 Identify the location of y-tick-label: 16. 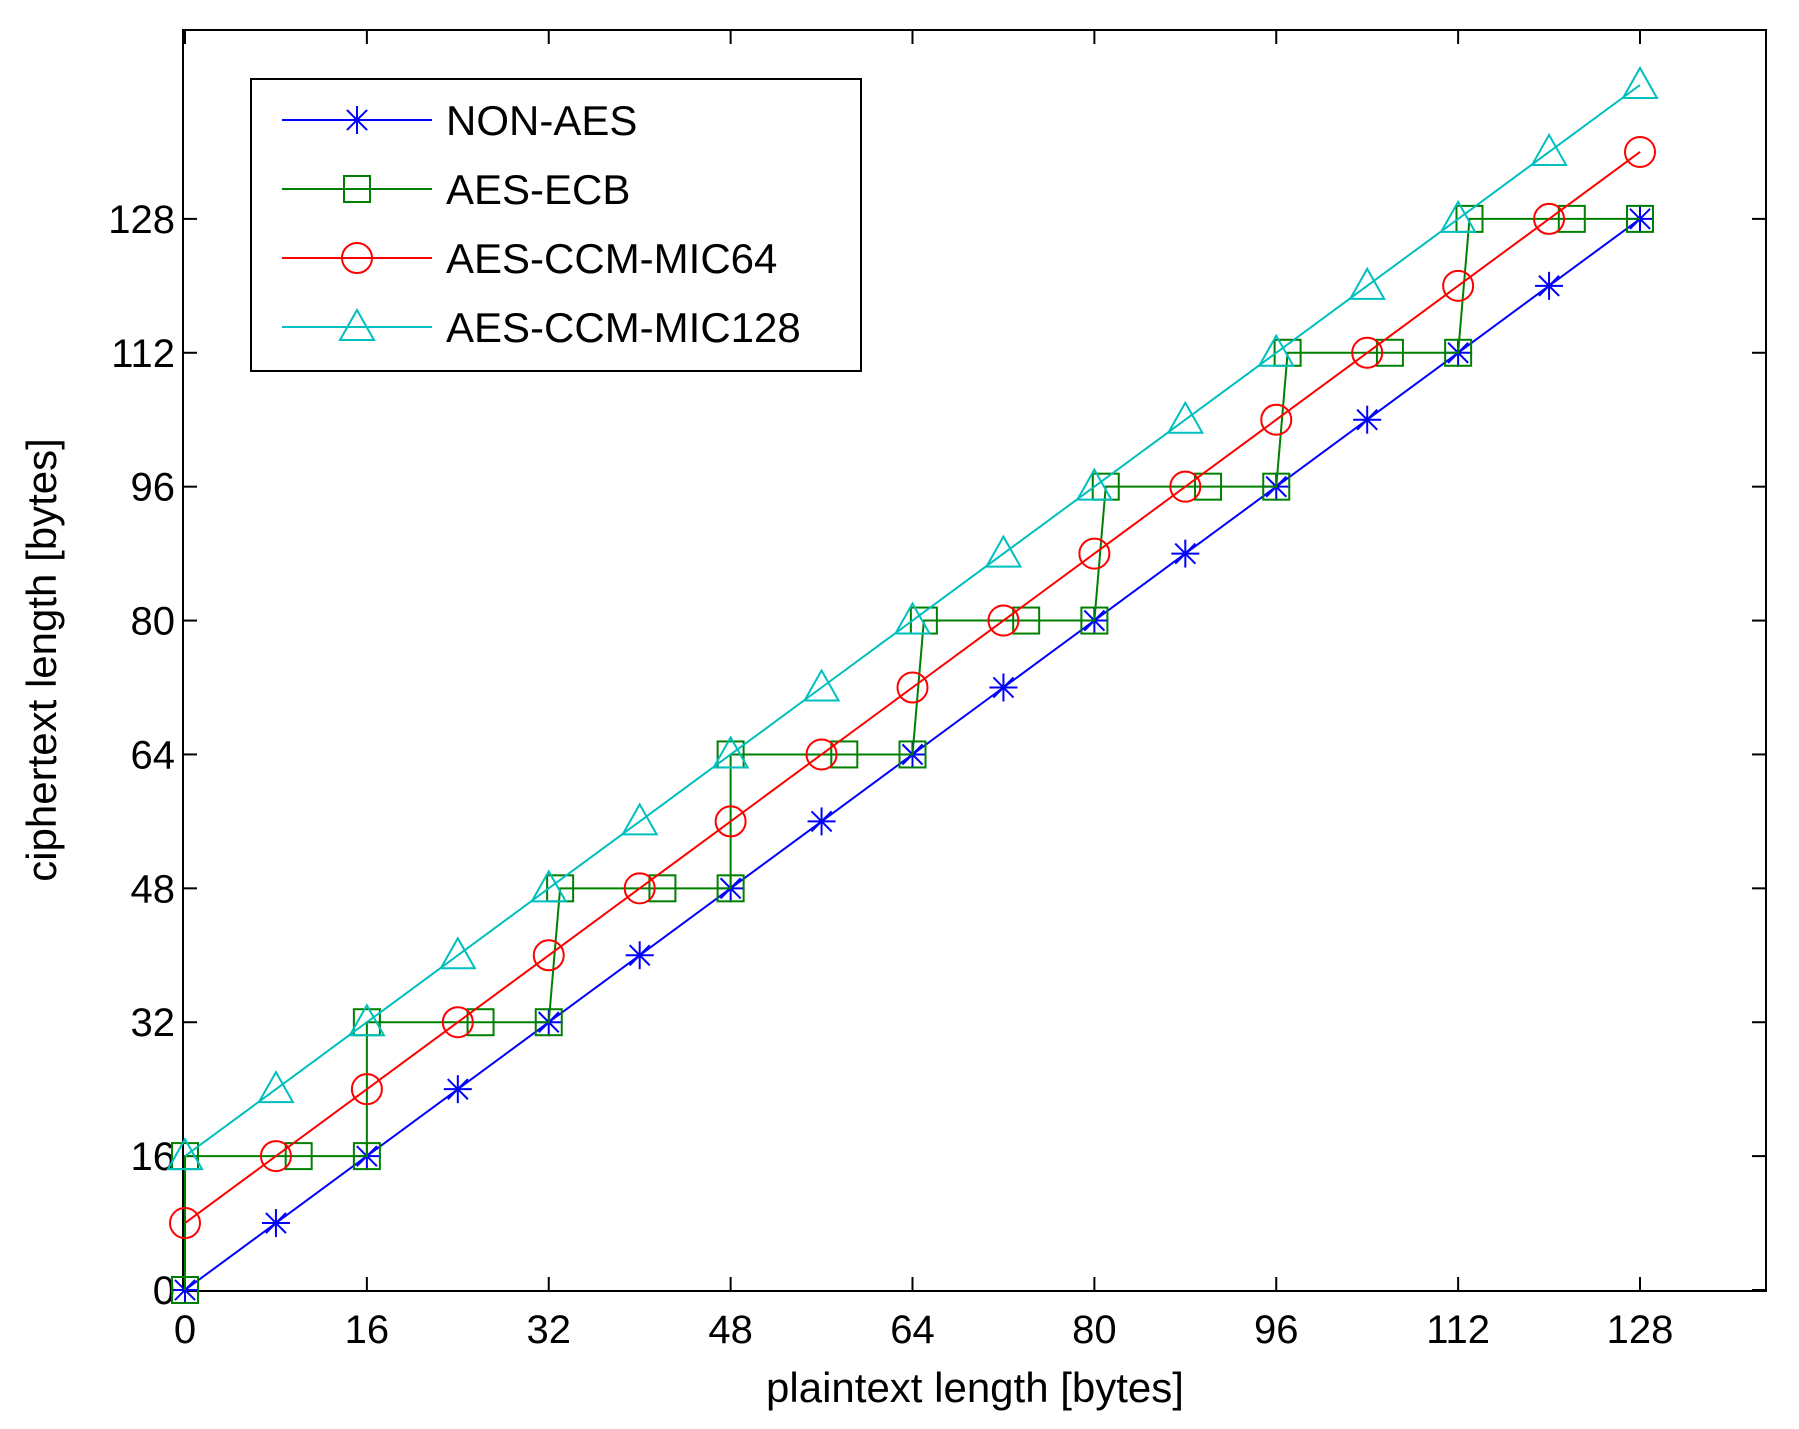
(153, 1157).